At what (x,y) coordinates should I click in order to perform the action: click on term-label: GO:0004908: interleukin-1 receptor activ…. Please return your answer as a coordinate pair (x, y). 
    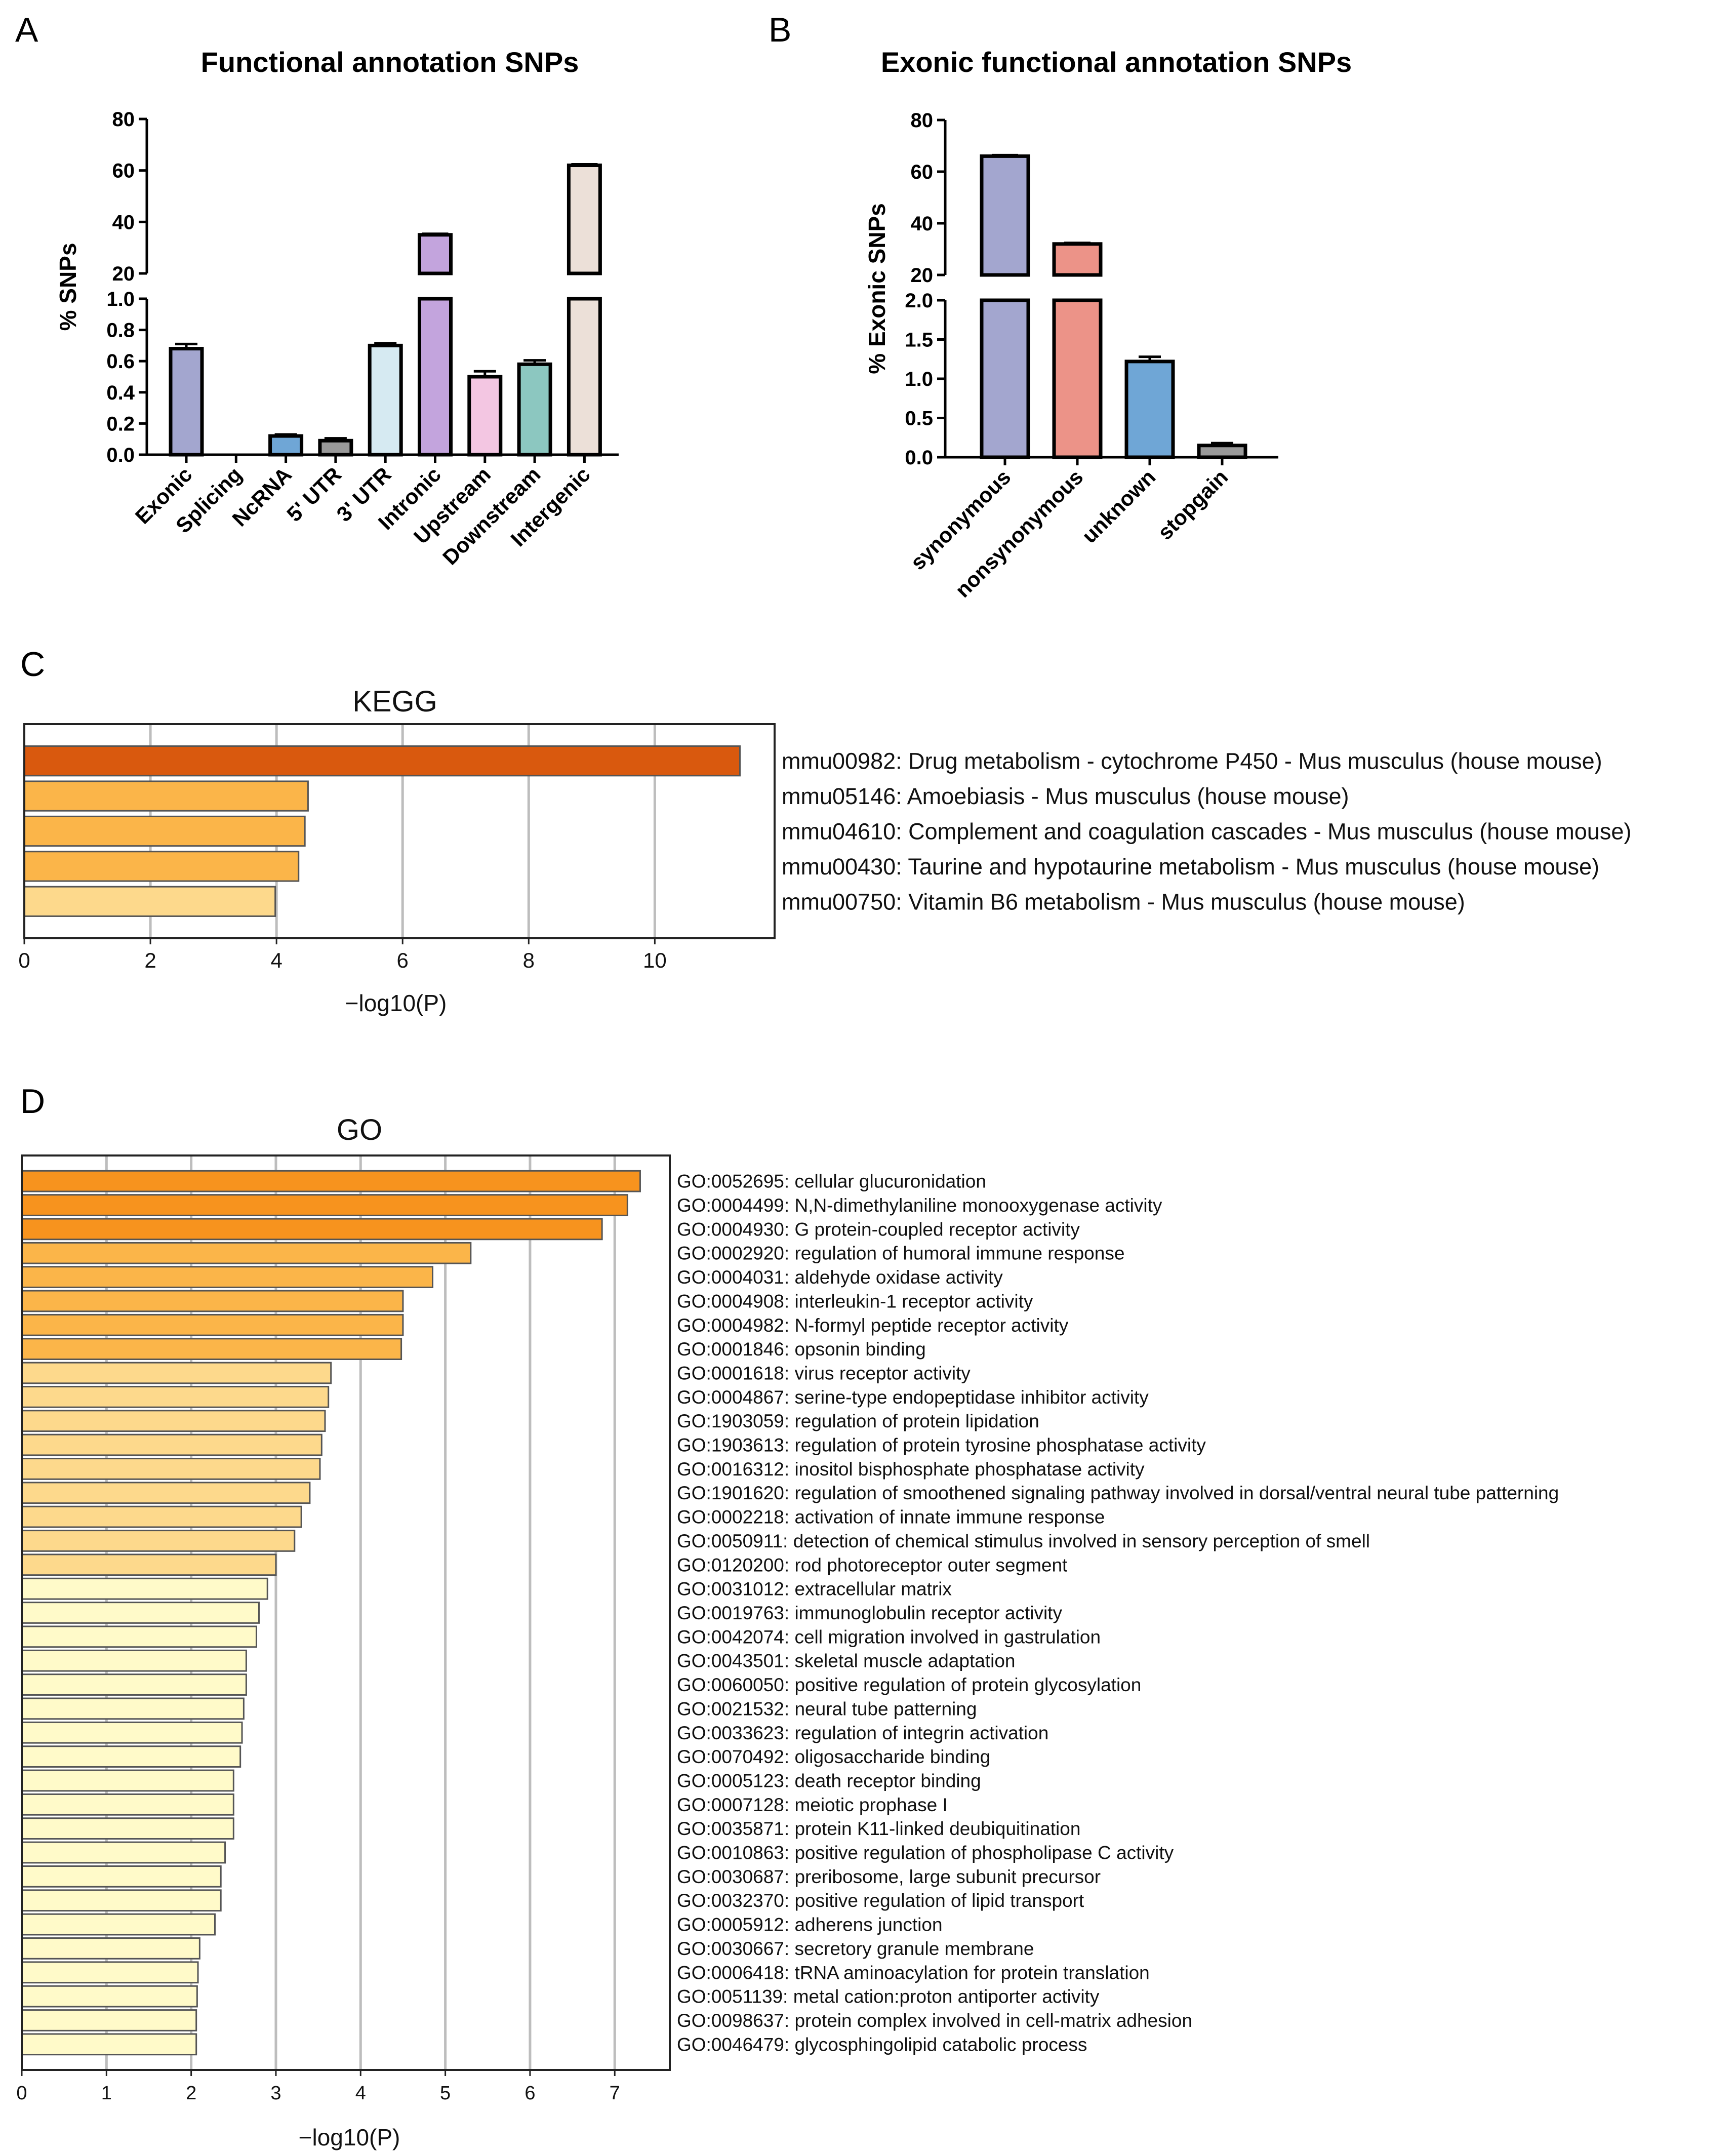
    Looking at the image, I should click on (855, 1301).